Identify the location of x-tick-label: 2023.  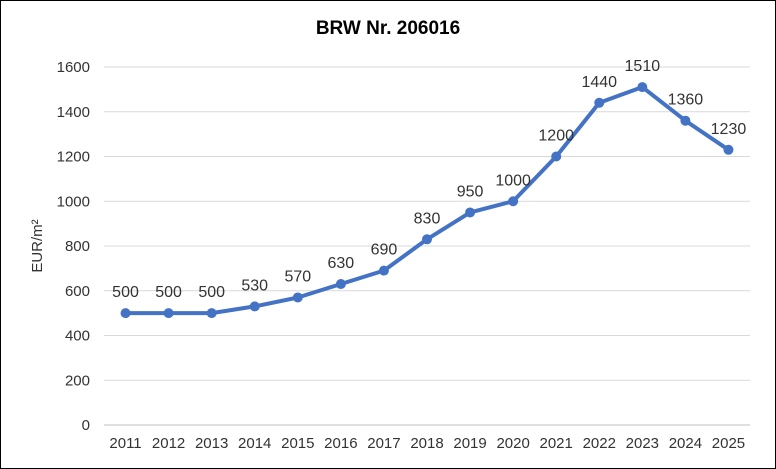
(642, 443).